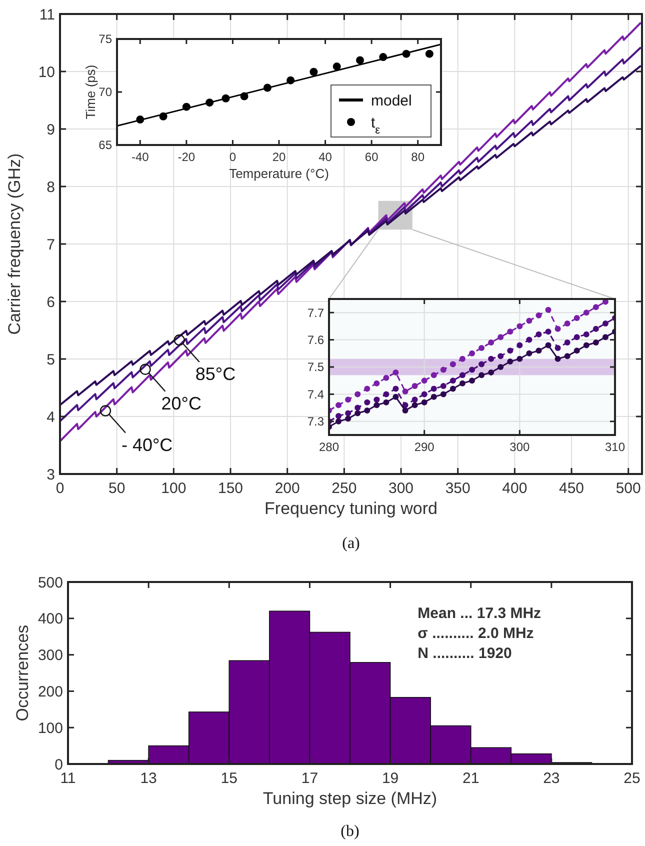  I want to click on x-tick-label: 200, so click(287, 488).